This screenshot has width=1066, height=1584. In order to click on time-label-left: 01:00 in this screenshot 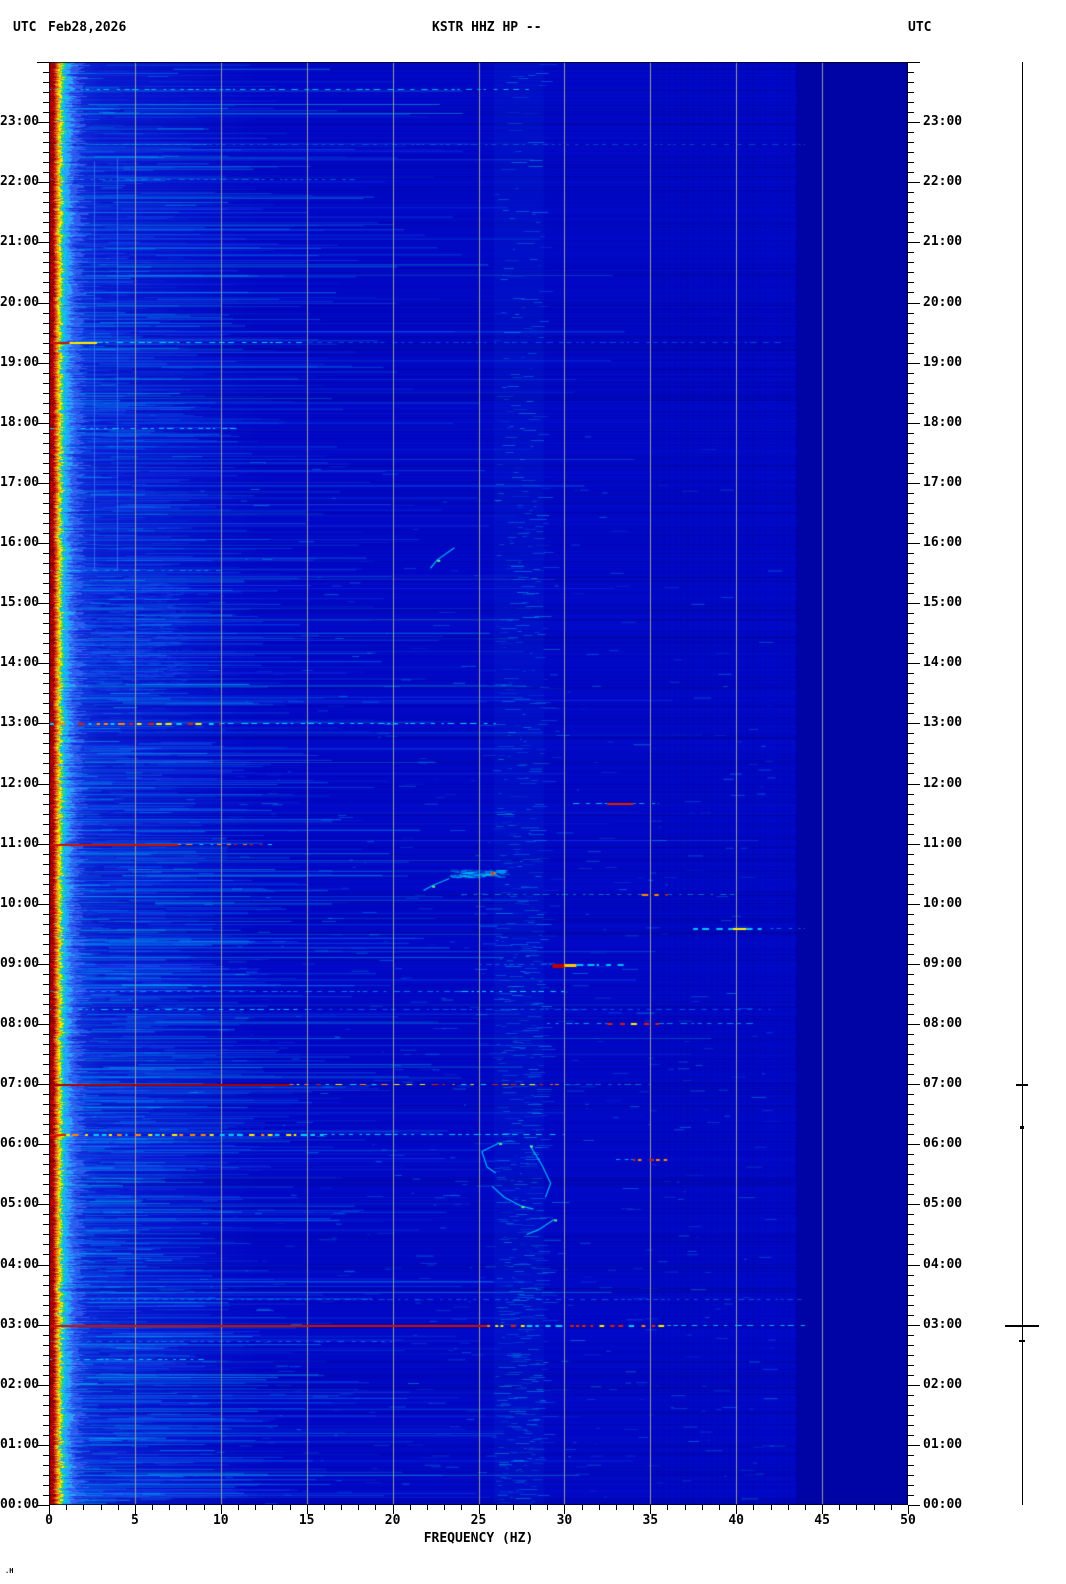, I will do `click(20, 1444)`.